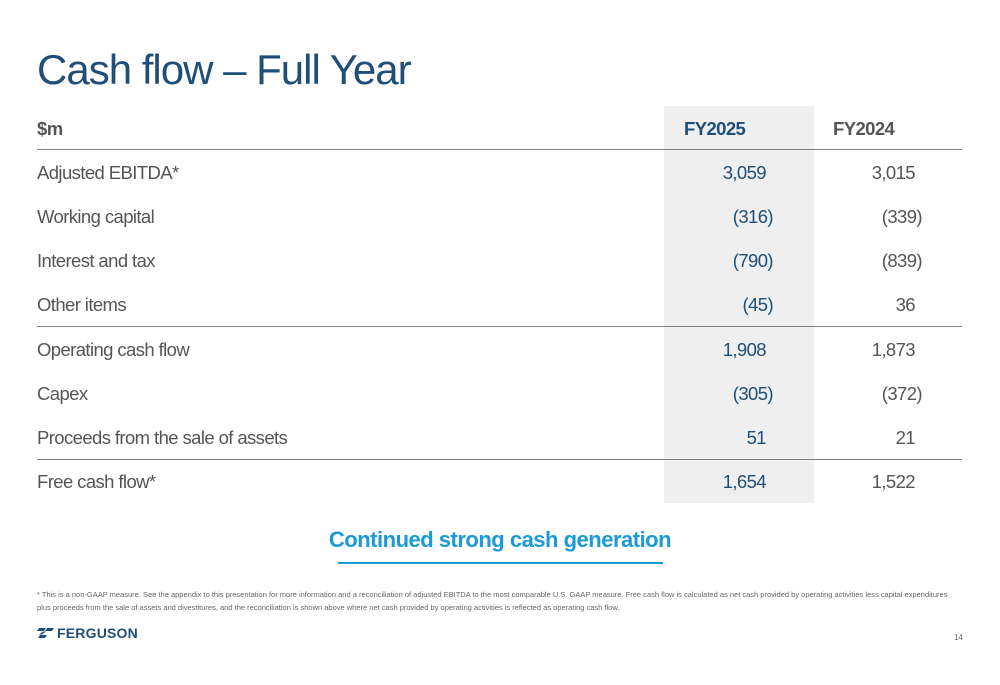 This screenshot has height=685, width=1000. Describe the element at coordinates (753, 393) in the screenshot. I see `value-fy2025: (305)` at that location.